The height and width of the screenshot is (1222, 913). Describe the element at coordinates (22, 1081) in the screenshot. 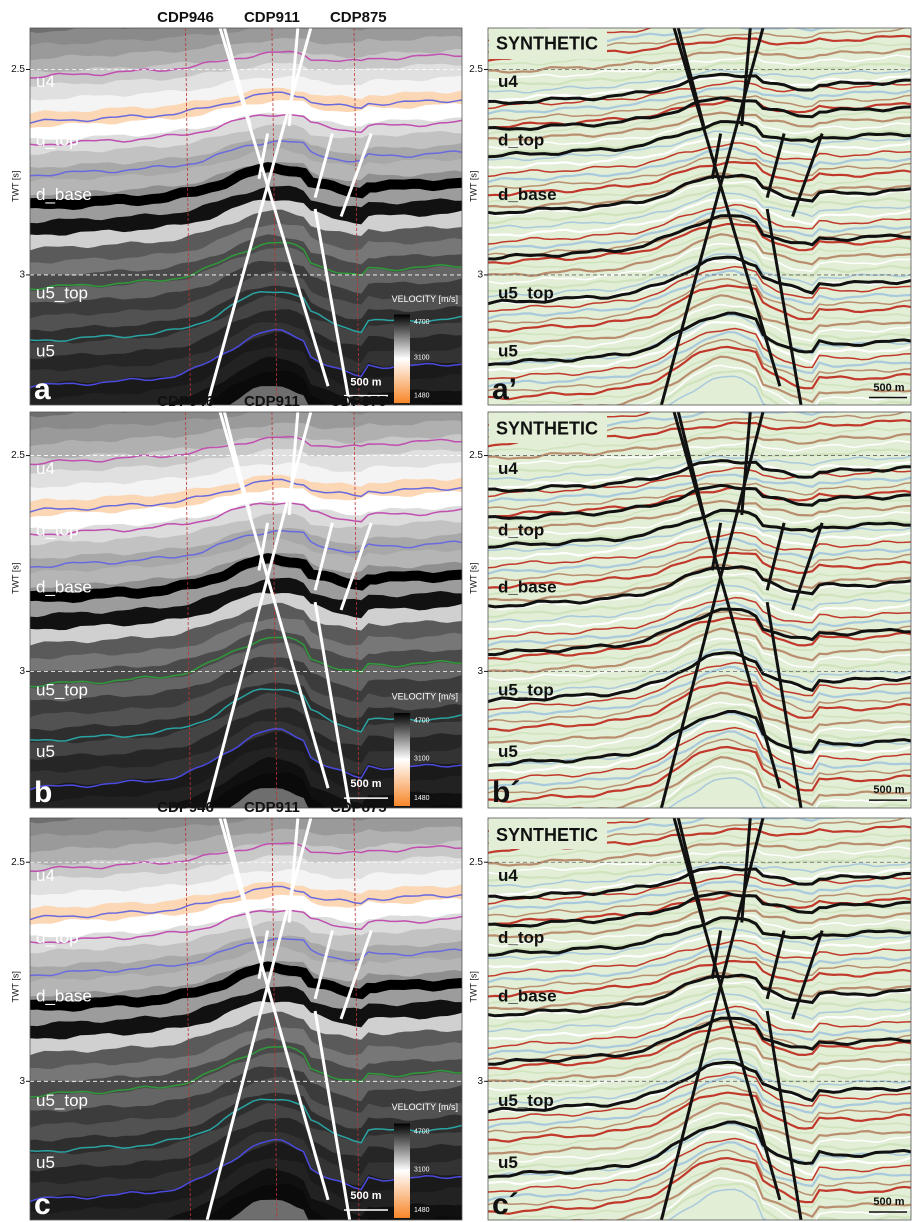

I see `tick-label: 3` at that location.